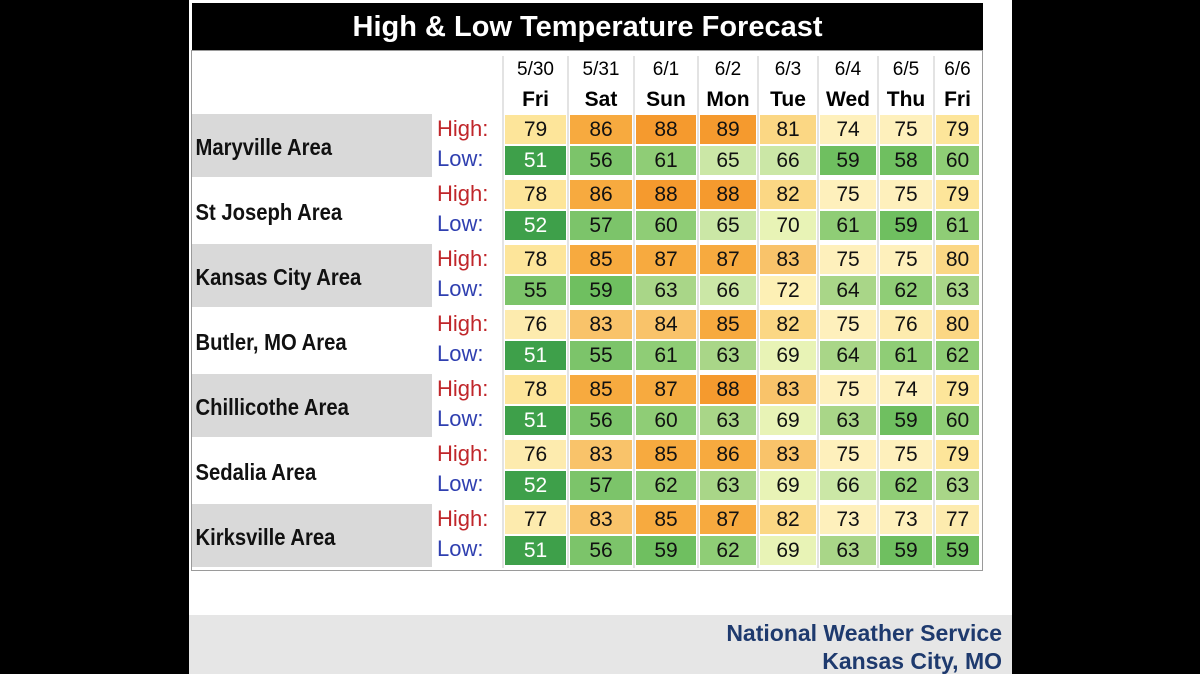 This screenshot has width=1200, height=674. I want to click on low-temp-cell: 55, so click(535, 290).